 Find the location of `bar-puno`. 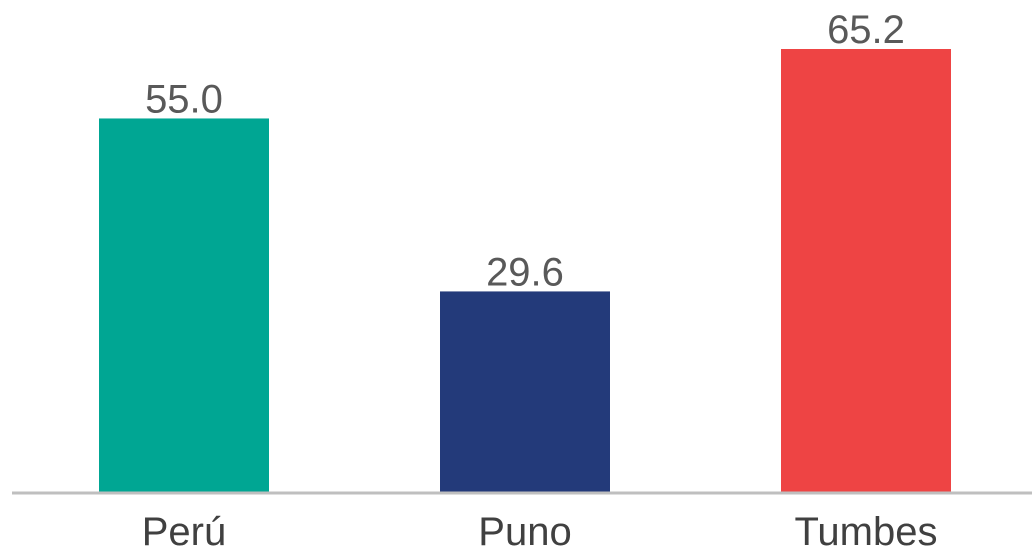

bar-puno is located at coordinates (525, 392).